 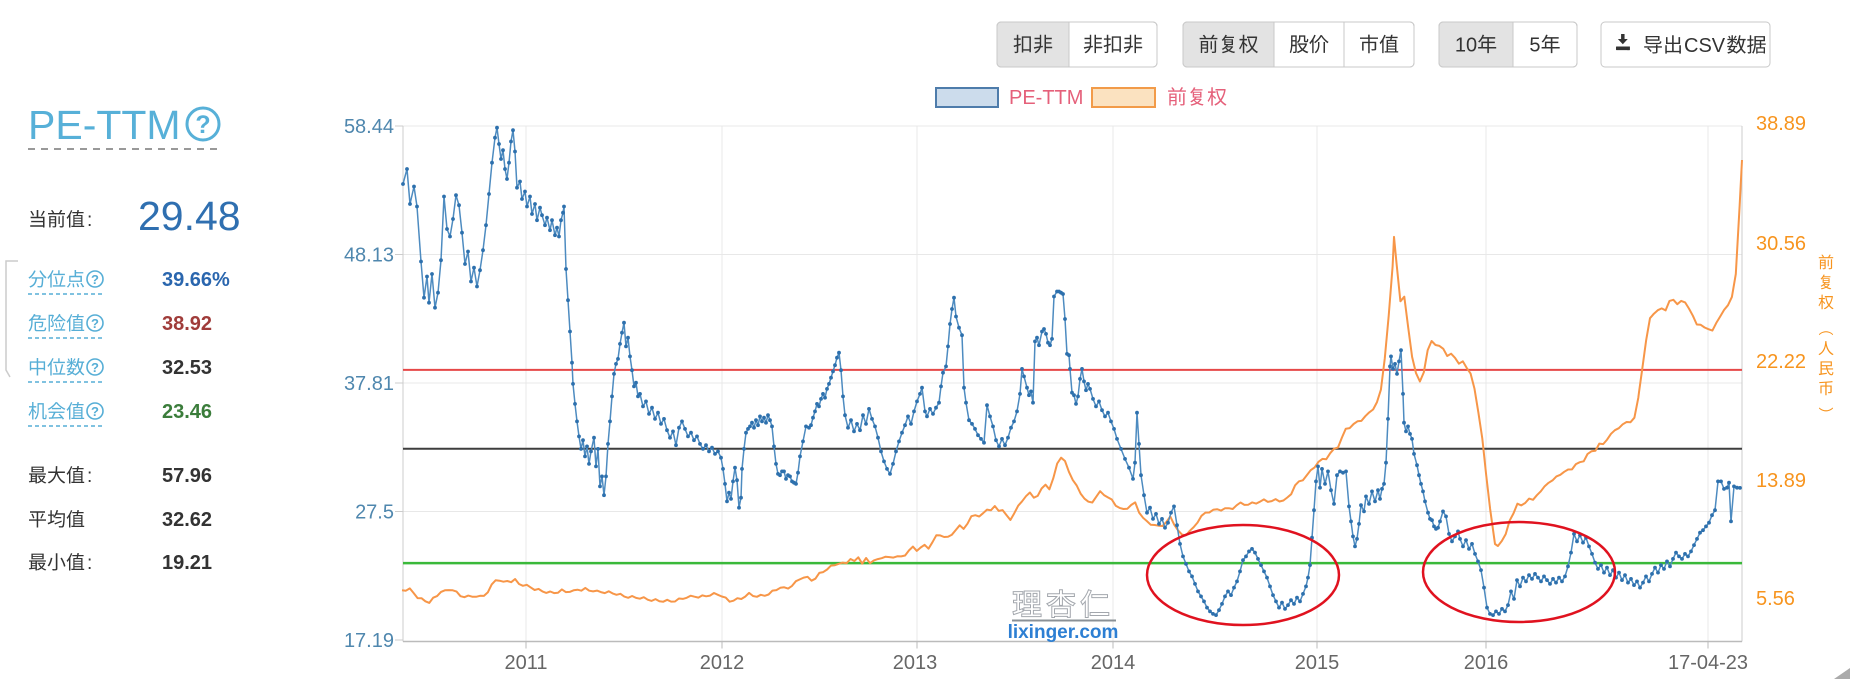 I want to click on svg-text: 2016, so click(x=1486, y=663).